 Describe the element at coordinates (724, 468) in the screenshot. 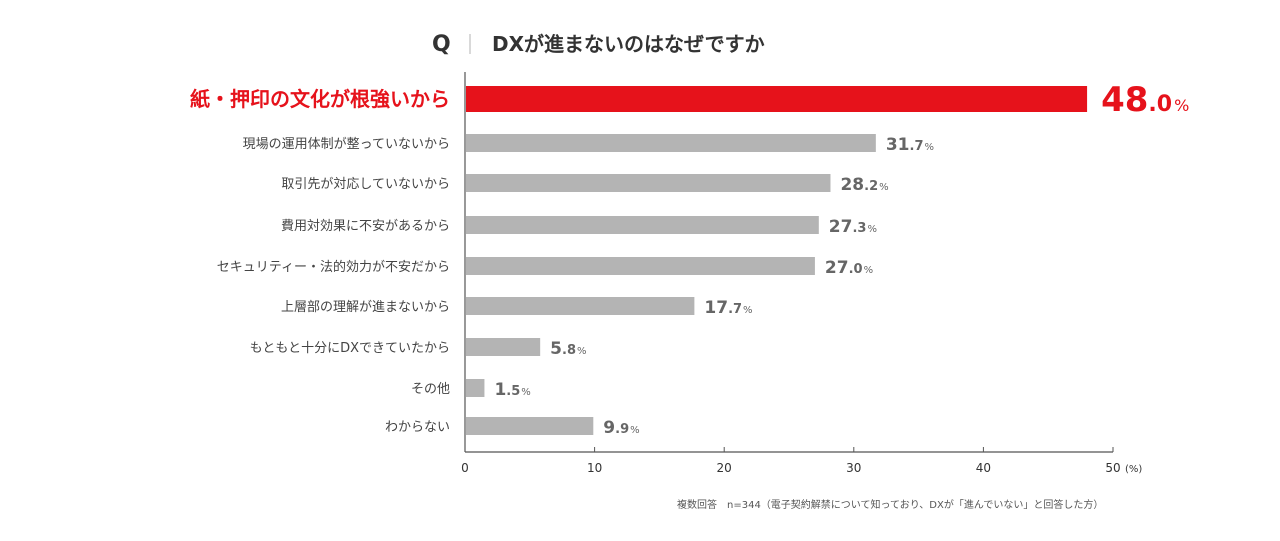

I see `x-tick-label: 20` at that location.